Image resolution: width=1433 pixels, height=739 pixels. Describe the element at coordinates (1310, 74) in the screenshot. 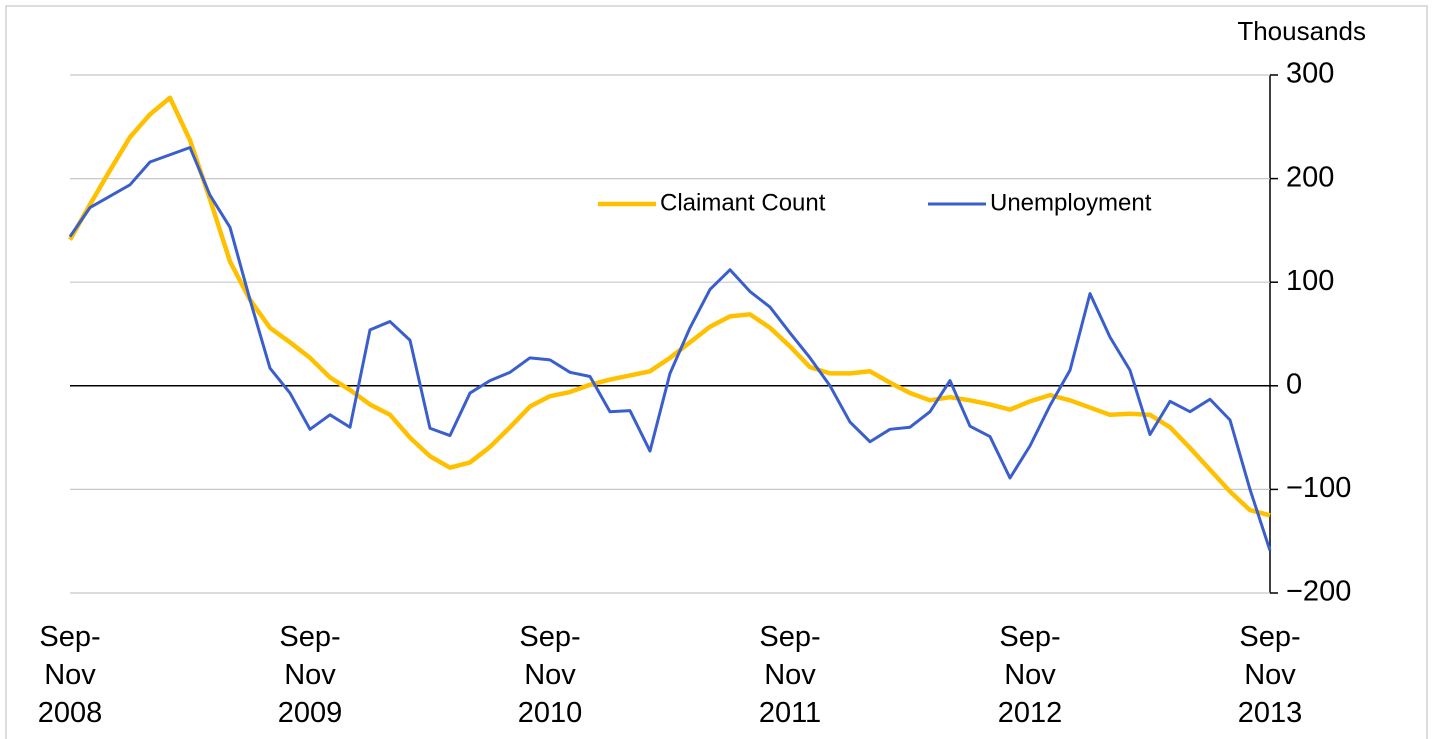

I see `y-tick-label: 300` at that location.